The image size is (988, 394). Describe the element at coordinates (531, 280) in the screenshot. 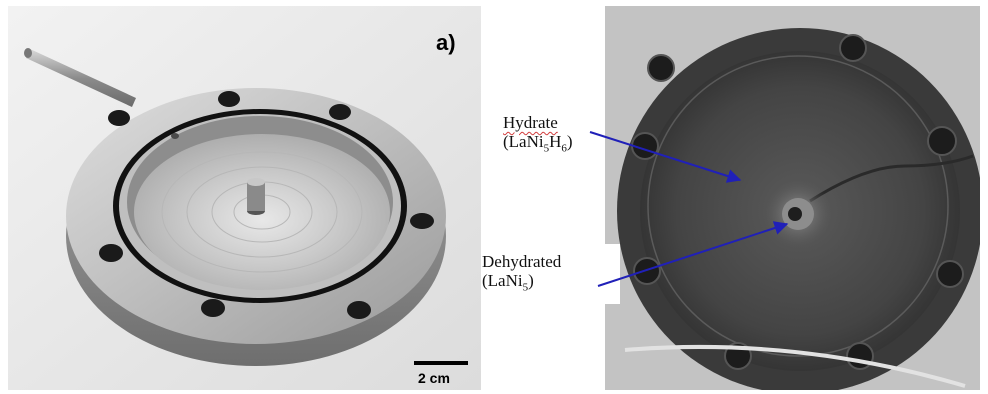

I see `dehydrated-formula-close: )` at that location.